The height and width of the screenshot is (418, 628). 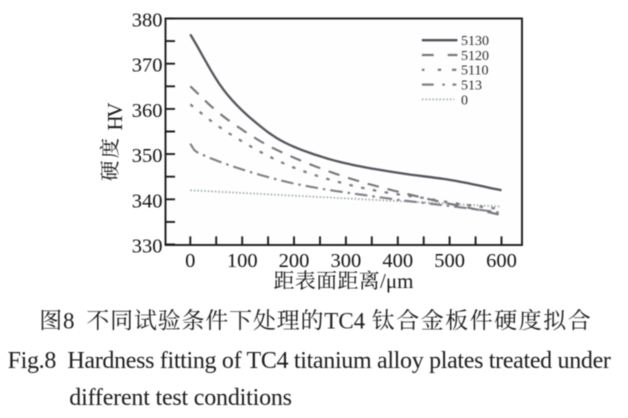 What do you see at coordinates (294, 261) in the screenshot?
I see `svg-text: 200` at bounding box center [294, 261].